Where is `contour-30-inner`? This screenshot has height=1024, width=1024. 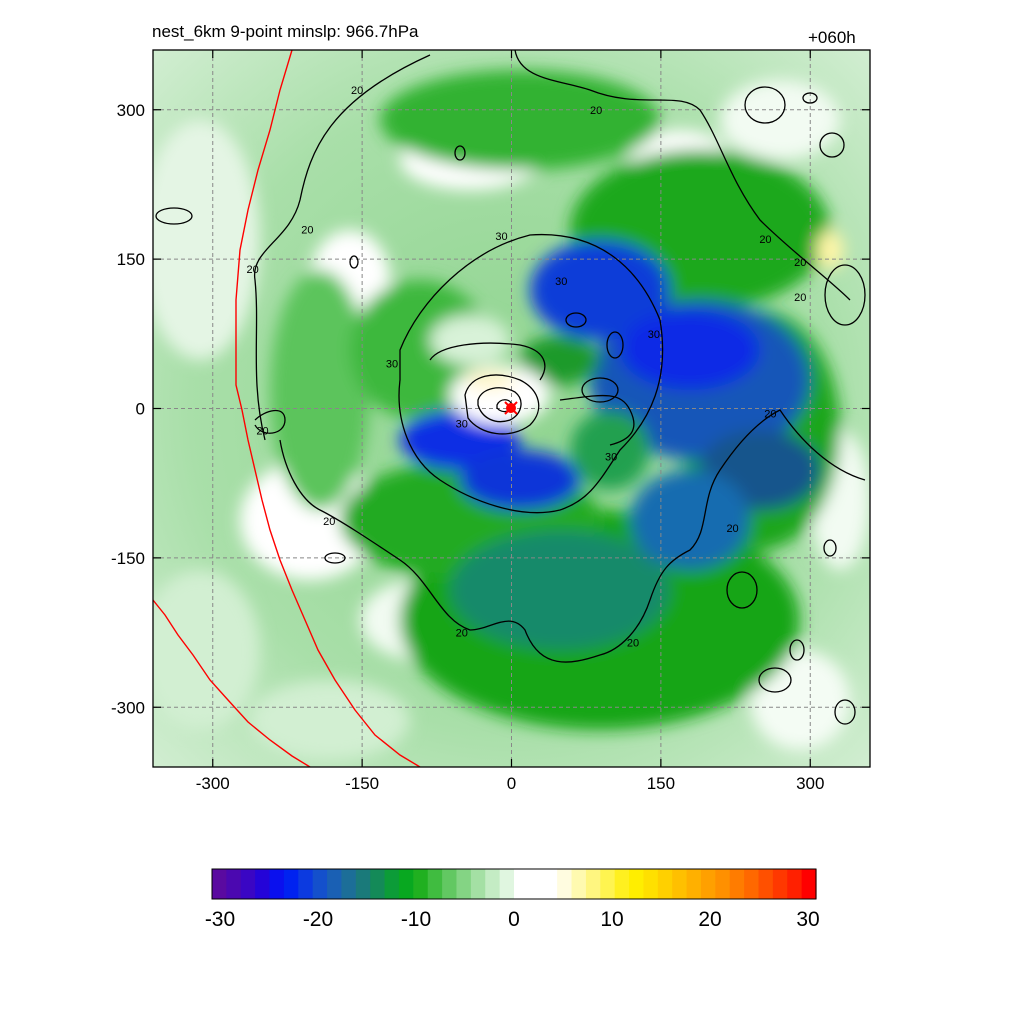
contour-30-inner is located at coordinates (531, 373).